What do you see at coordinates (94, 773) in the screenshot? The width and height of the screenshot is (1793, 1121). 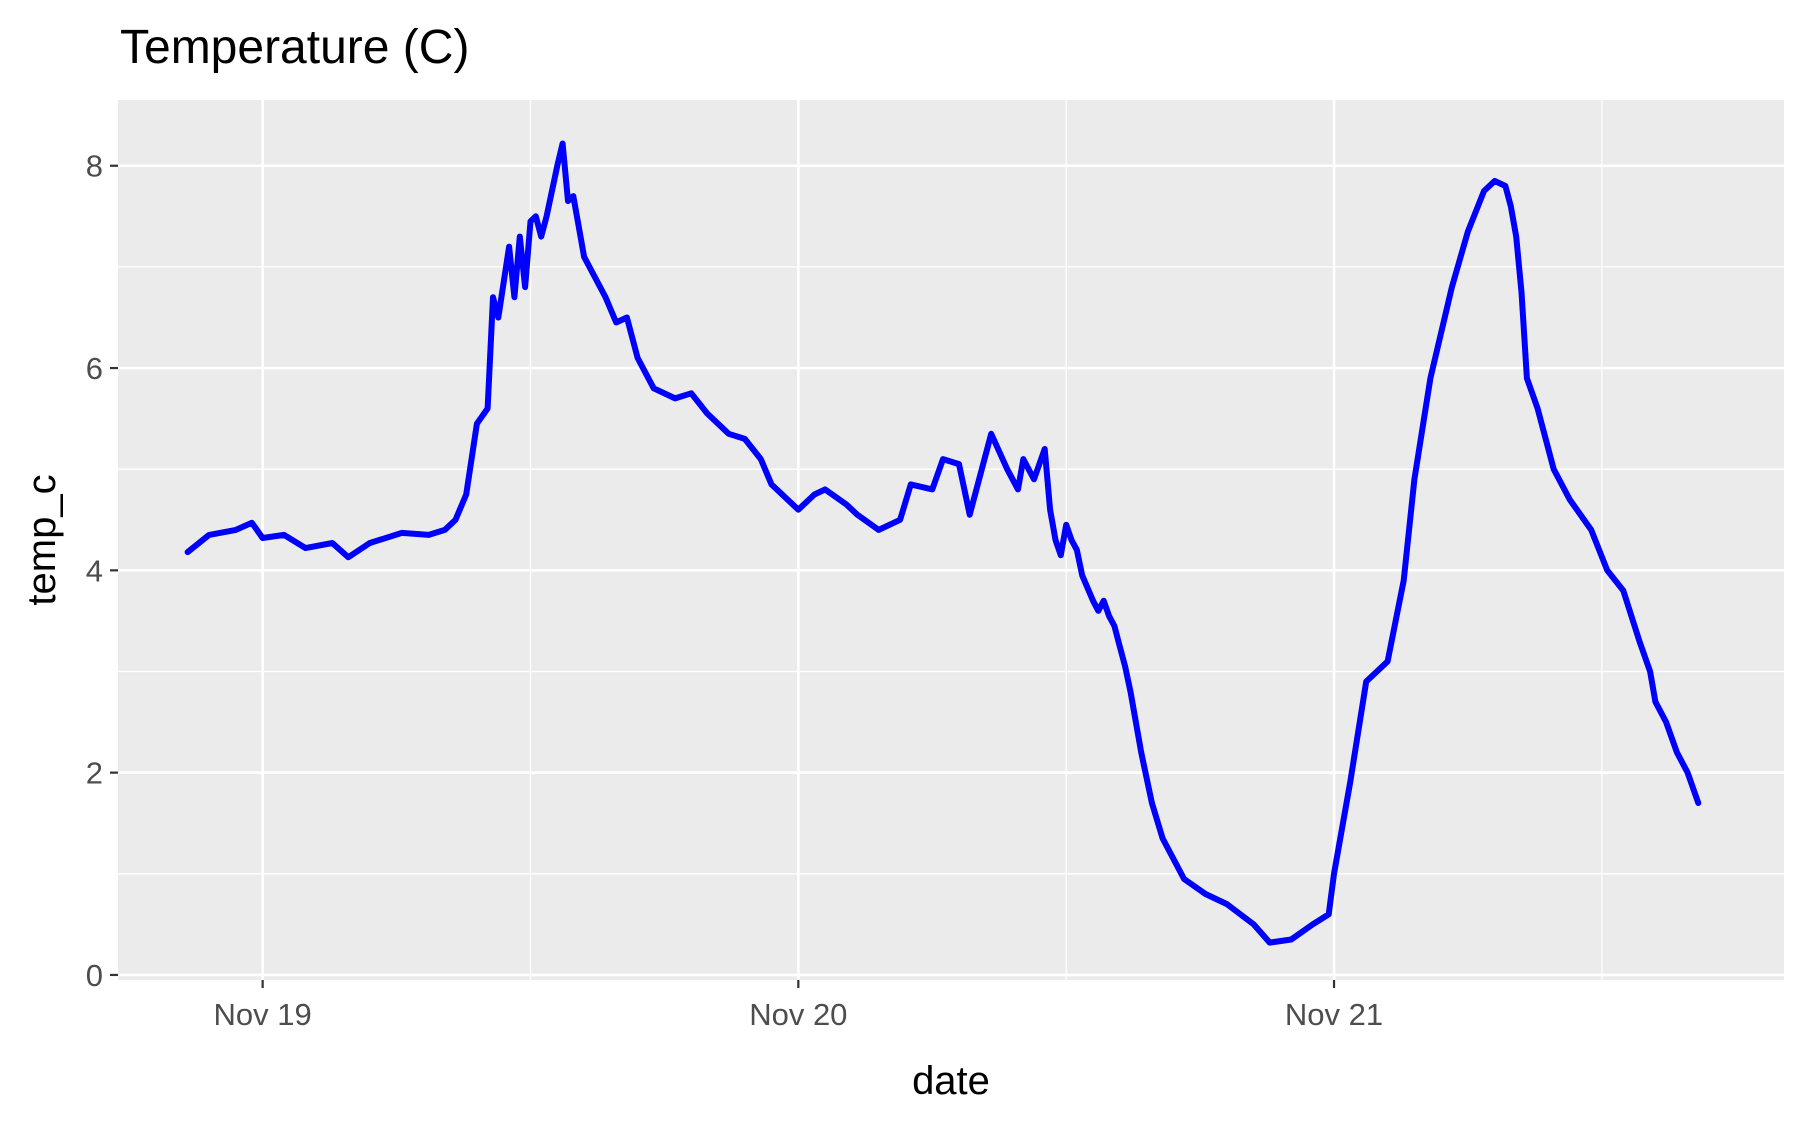 I see `y-tick-label: 2` at bounding box center [94, 773].